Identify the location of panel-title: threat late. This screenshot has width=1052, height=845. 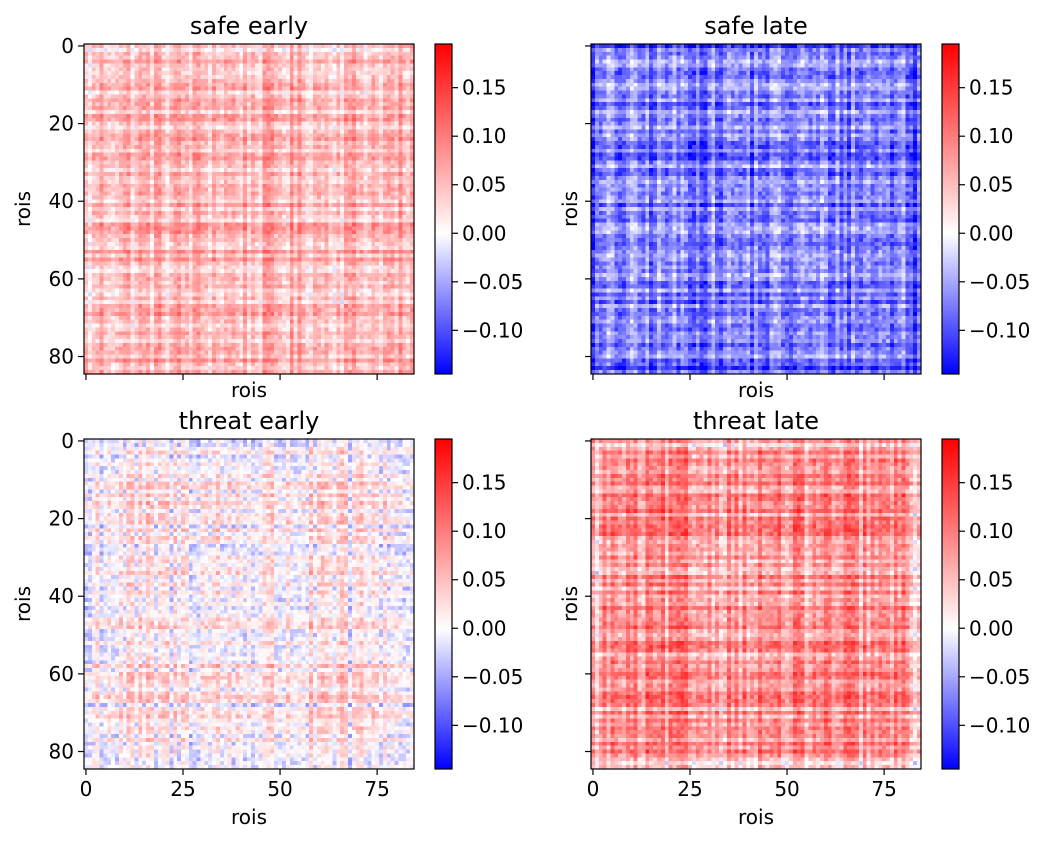
(756, 421).